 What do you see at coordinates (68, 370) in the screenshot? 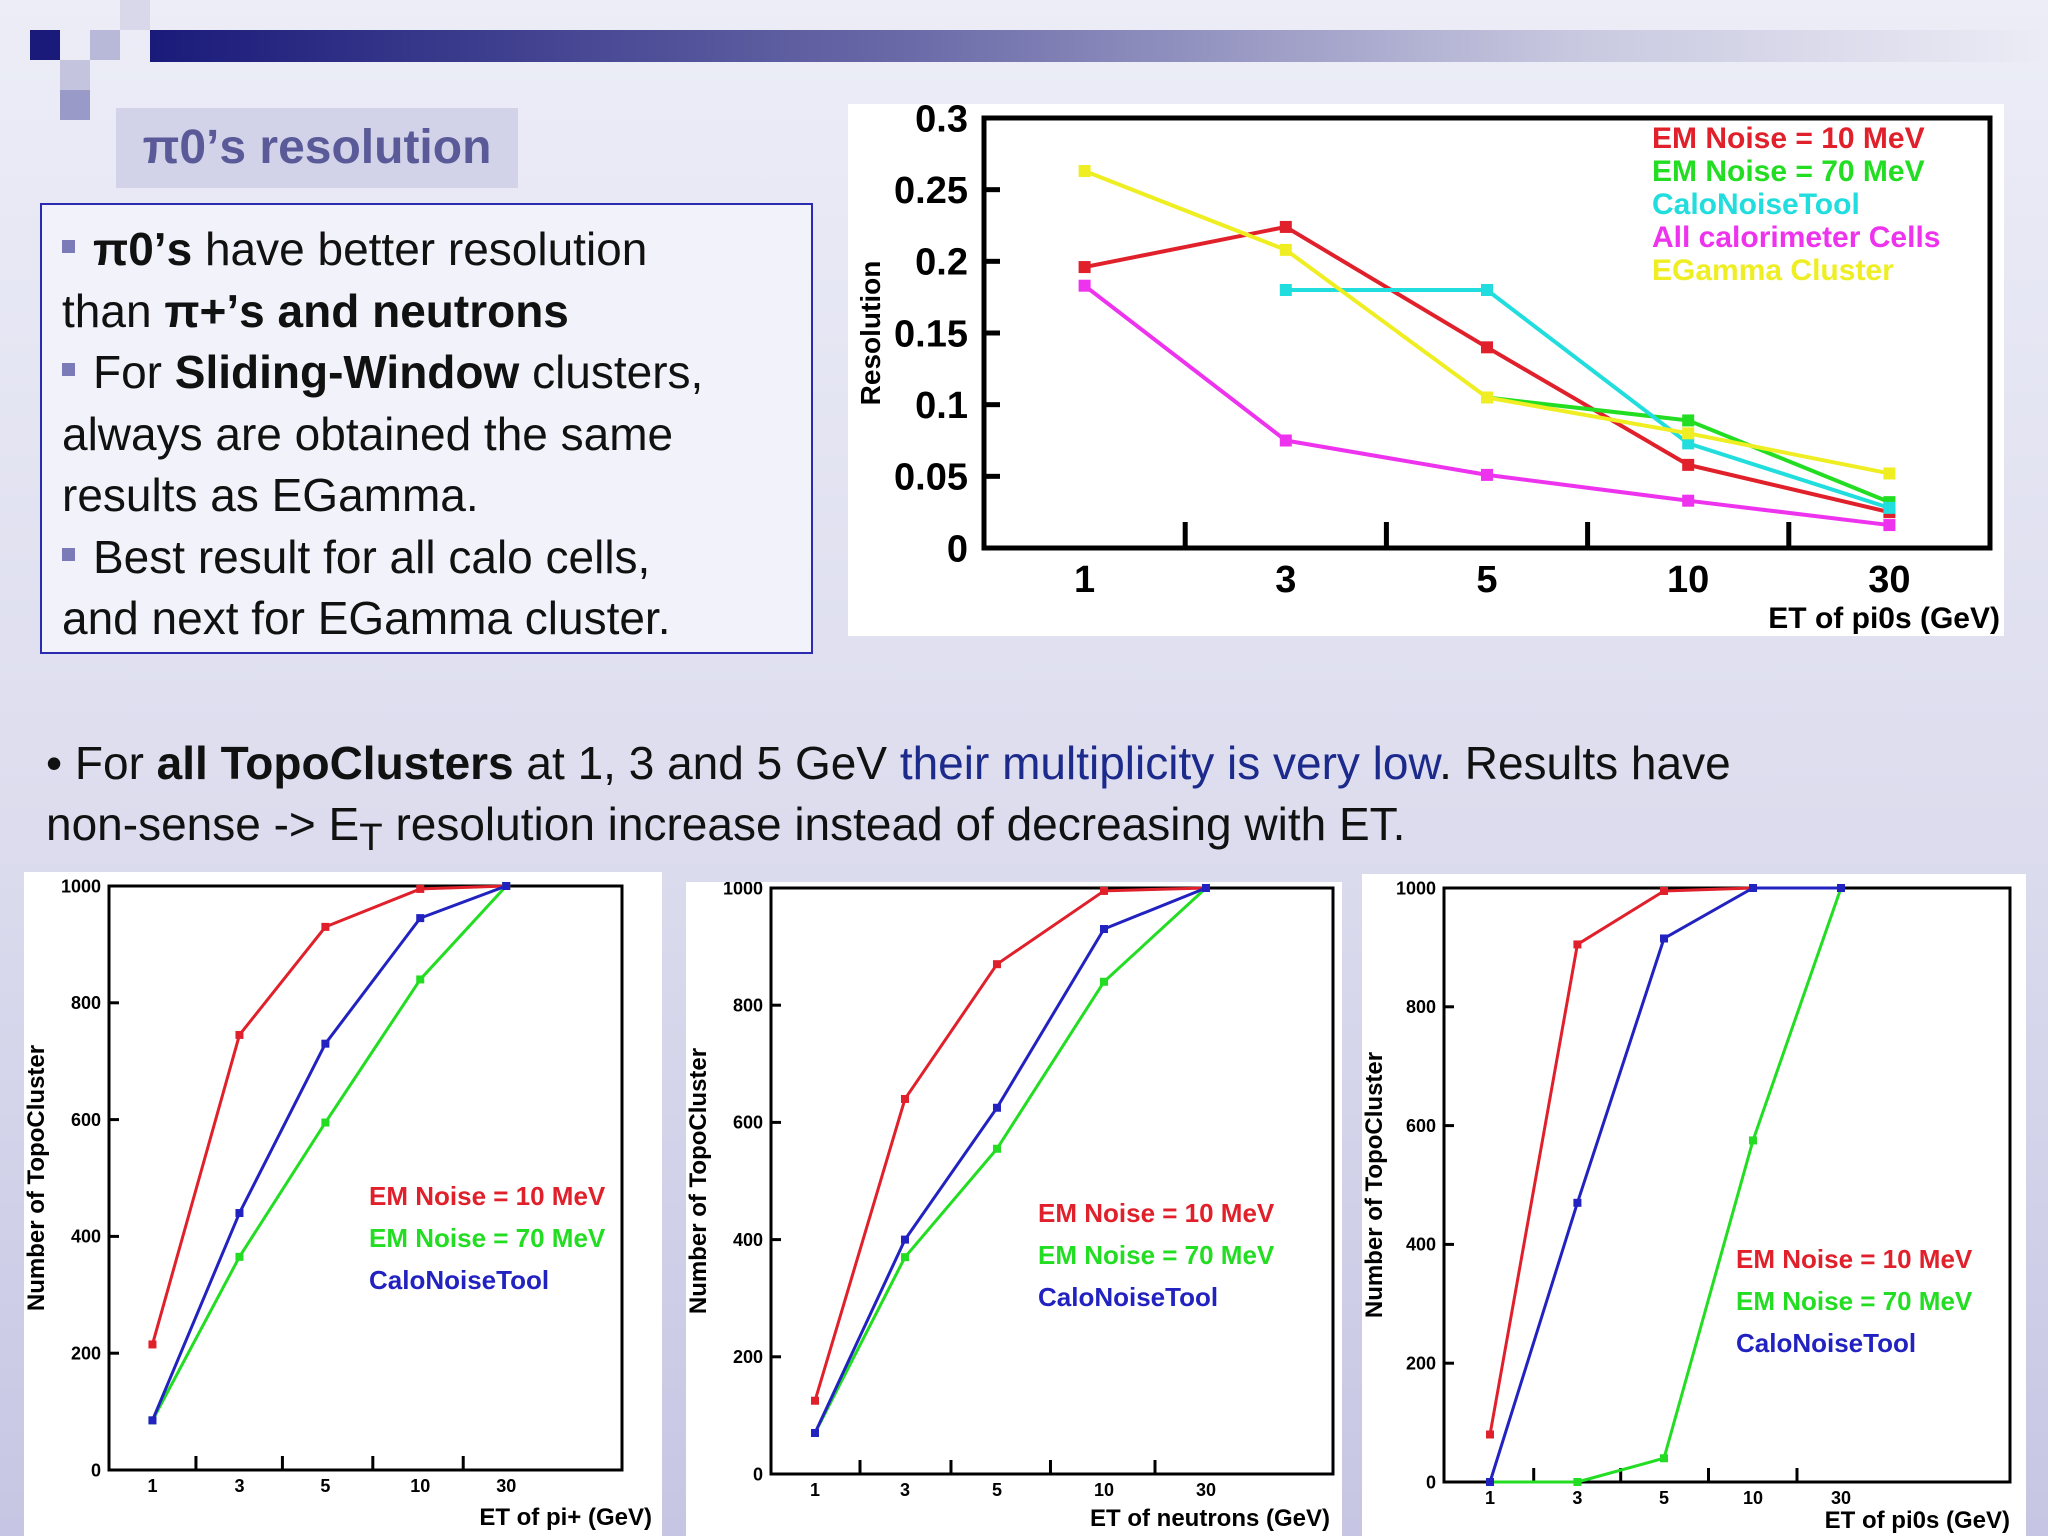
I see `bullet-square-icon` at bounding box center [68, 370].